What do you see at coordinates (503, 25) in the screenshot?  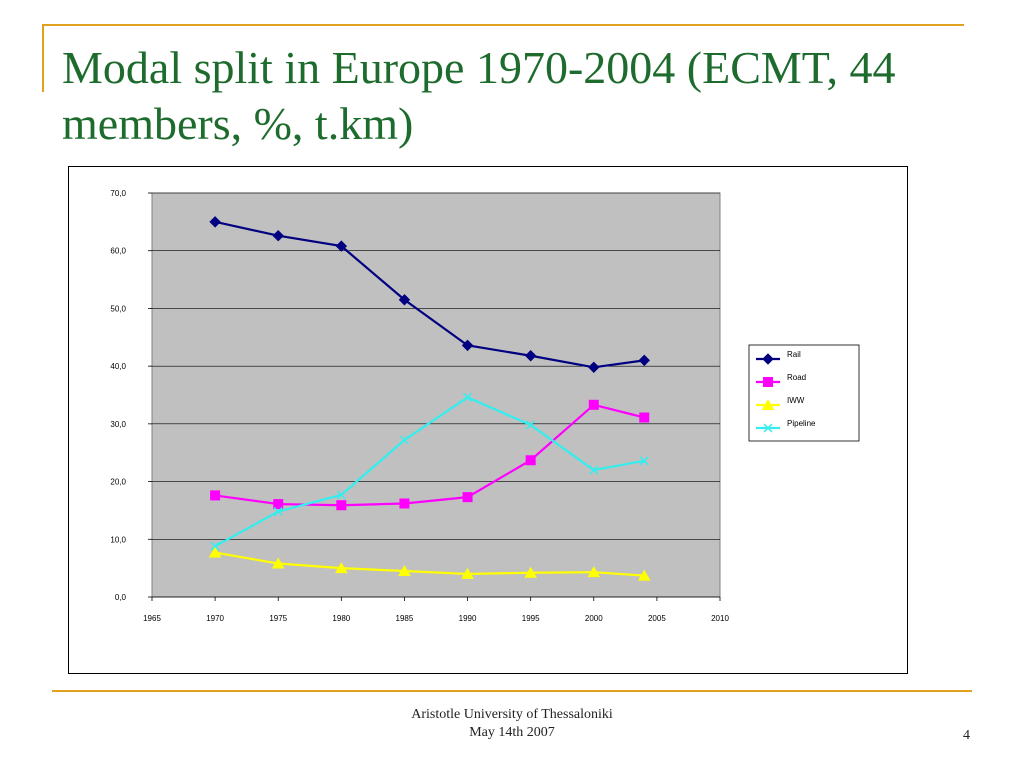 I see `top-accent-line` at bounding box center [503, 25].